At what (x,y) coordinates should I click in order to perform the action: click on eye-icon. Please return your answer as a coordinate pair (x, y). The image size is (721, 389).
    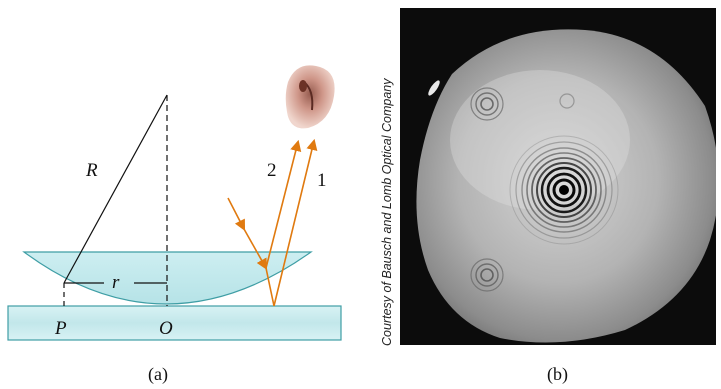
    Looking at the image, I should click on (310, 97).